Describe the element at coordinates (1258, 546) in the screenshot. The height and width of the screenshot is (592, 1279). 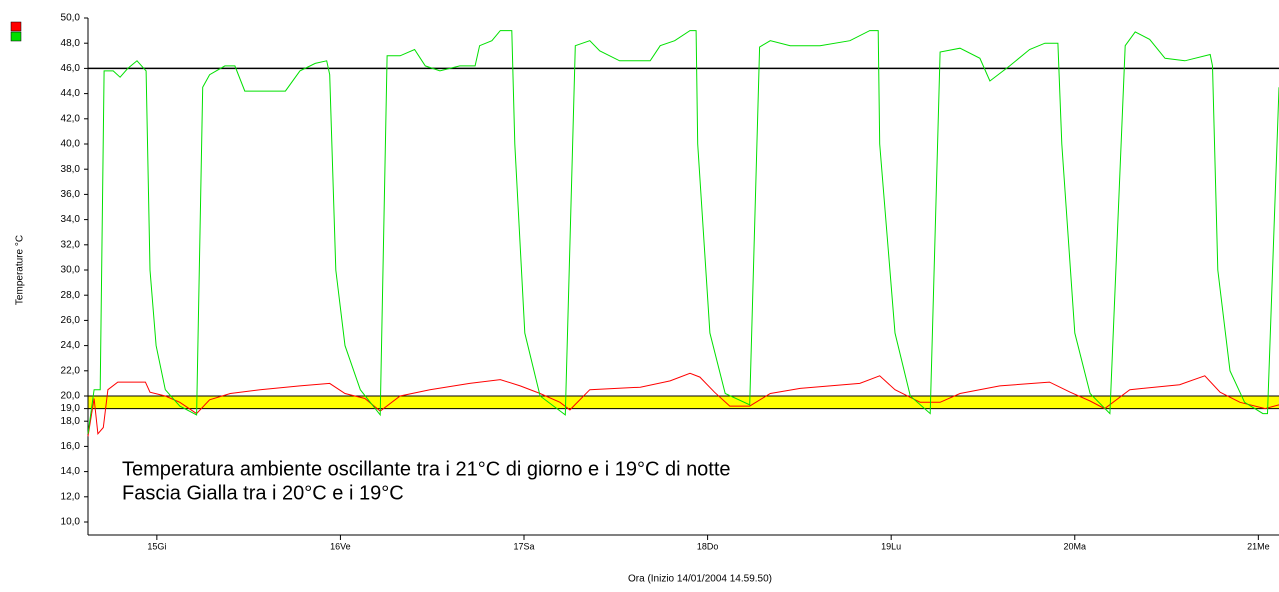
I see `x-tick-label: 21Me` at that location.